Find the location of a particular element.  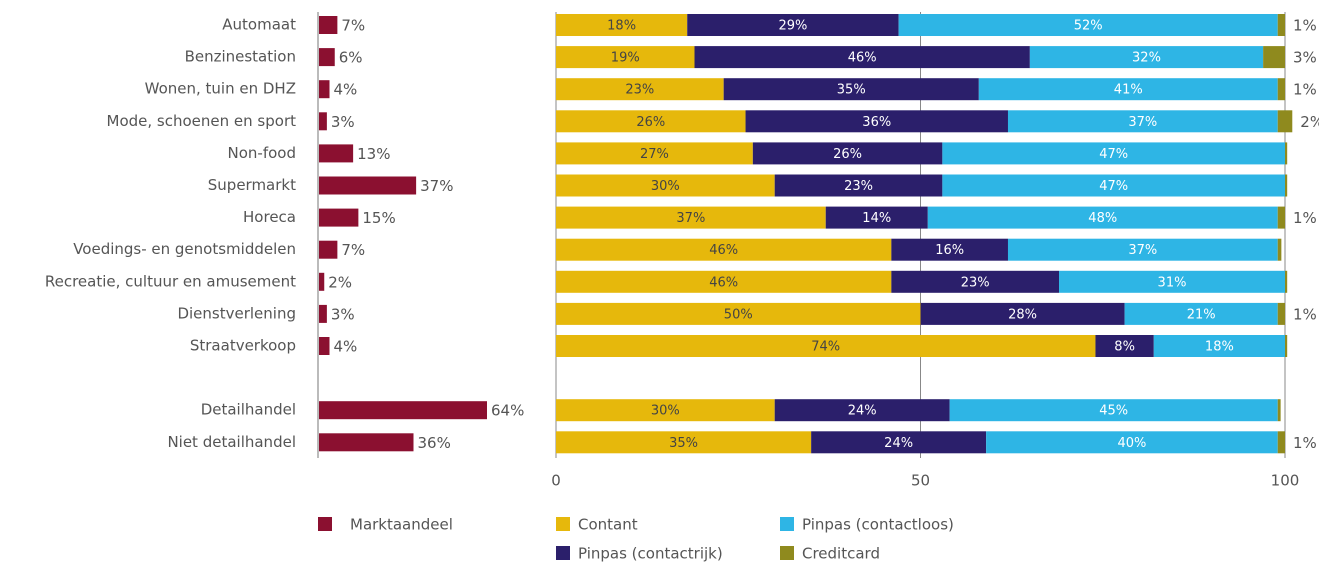

value-label: 32% is located at coordinates (1146, 58).